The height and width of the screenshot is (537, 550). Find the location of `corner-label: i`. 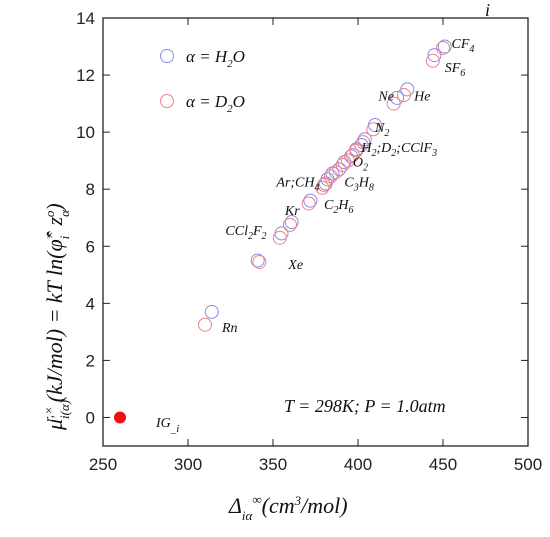

corner-label: i is located at coordinates (487, 10).